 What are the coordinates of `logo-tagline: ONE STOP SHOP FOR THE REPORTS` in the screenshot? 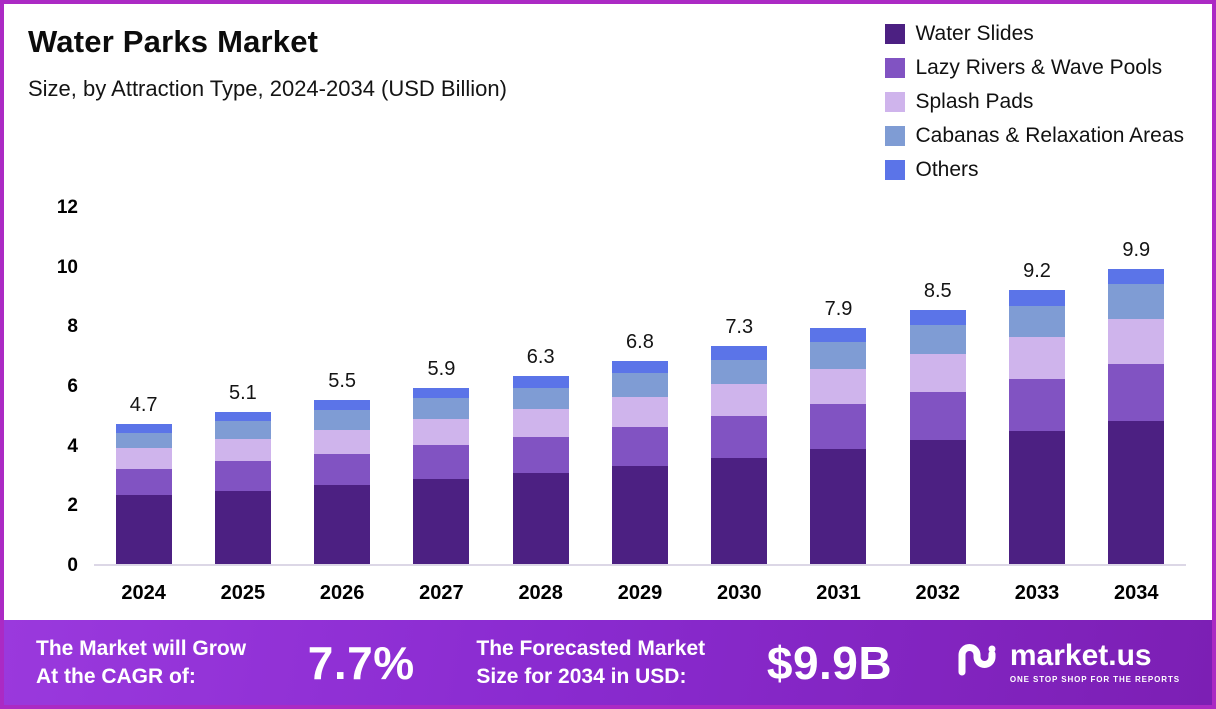 It's located at (1094, 679).